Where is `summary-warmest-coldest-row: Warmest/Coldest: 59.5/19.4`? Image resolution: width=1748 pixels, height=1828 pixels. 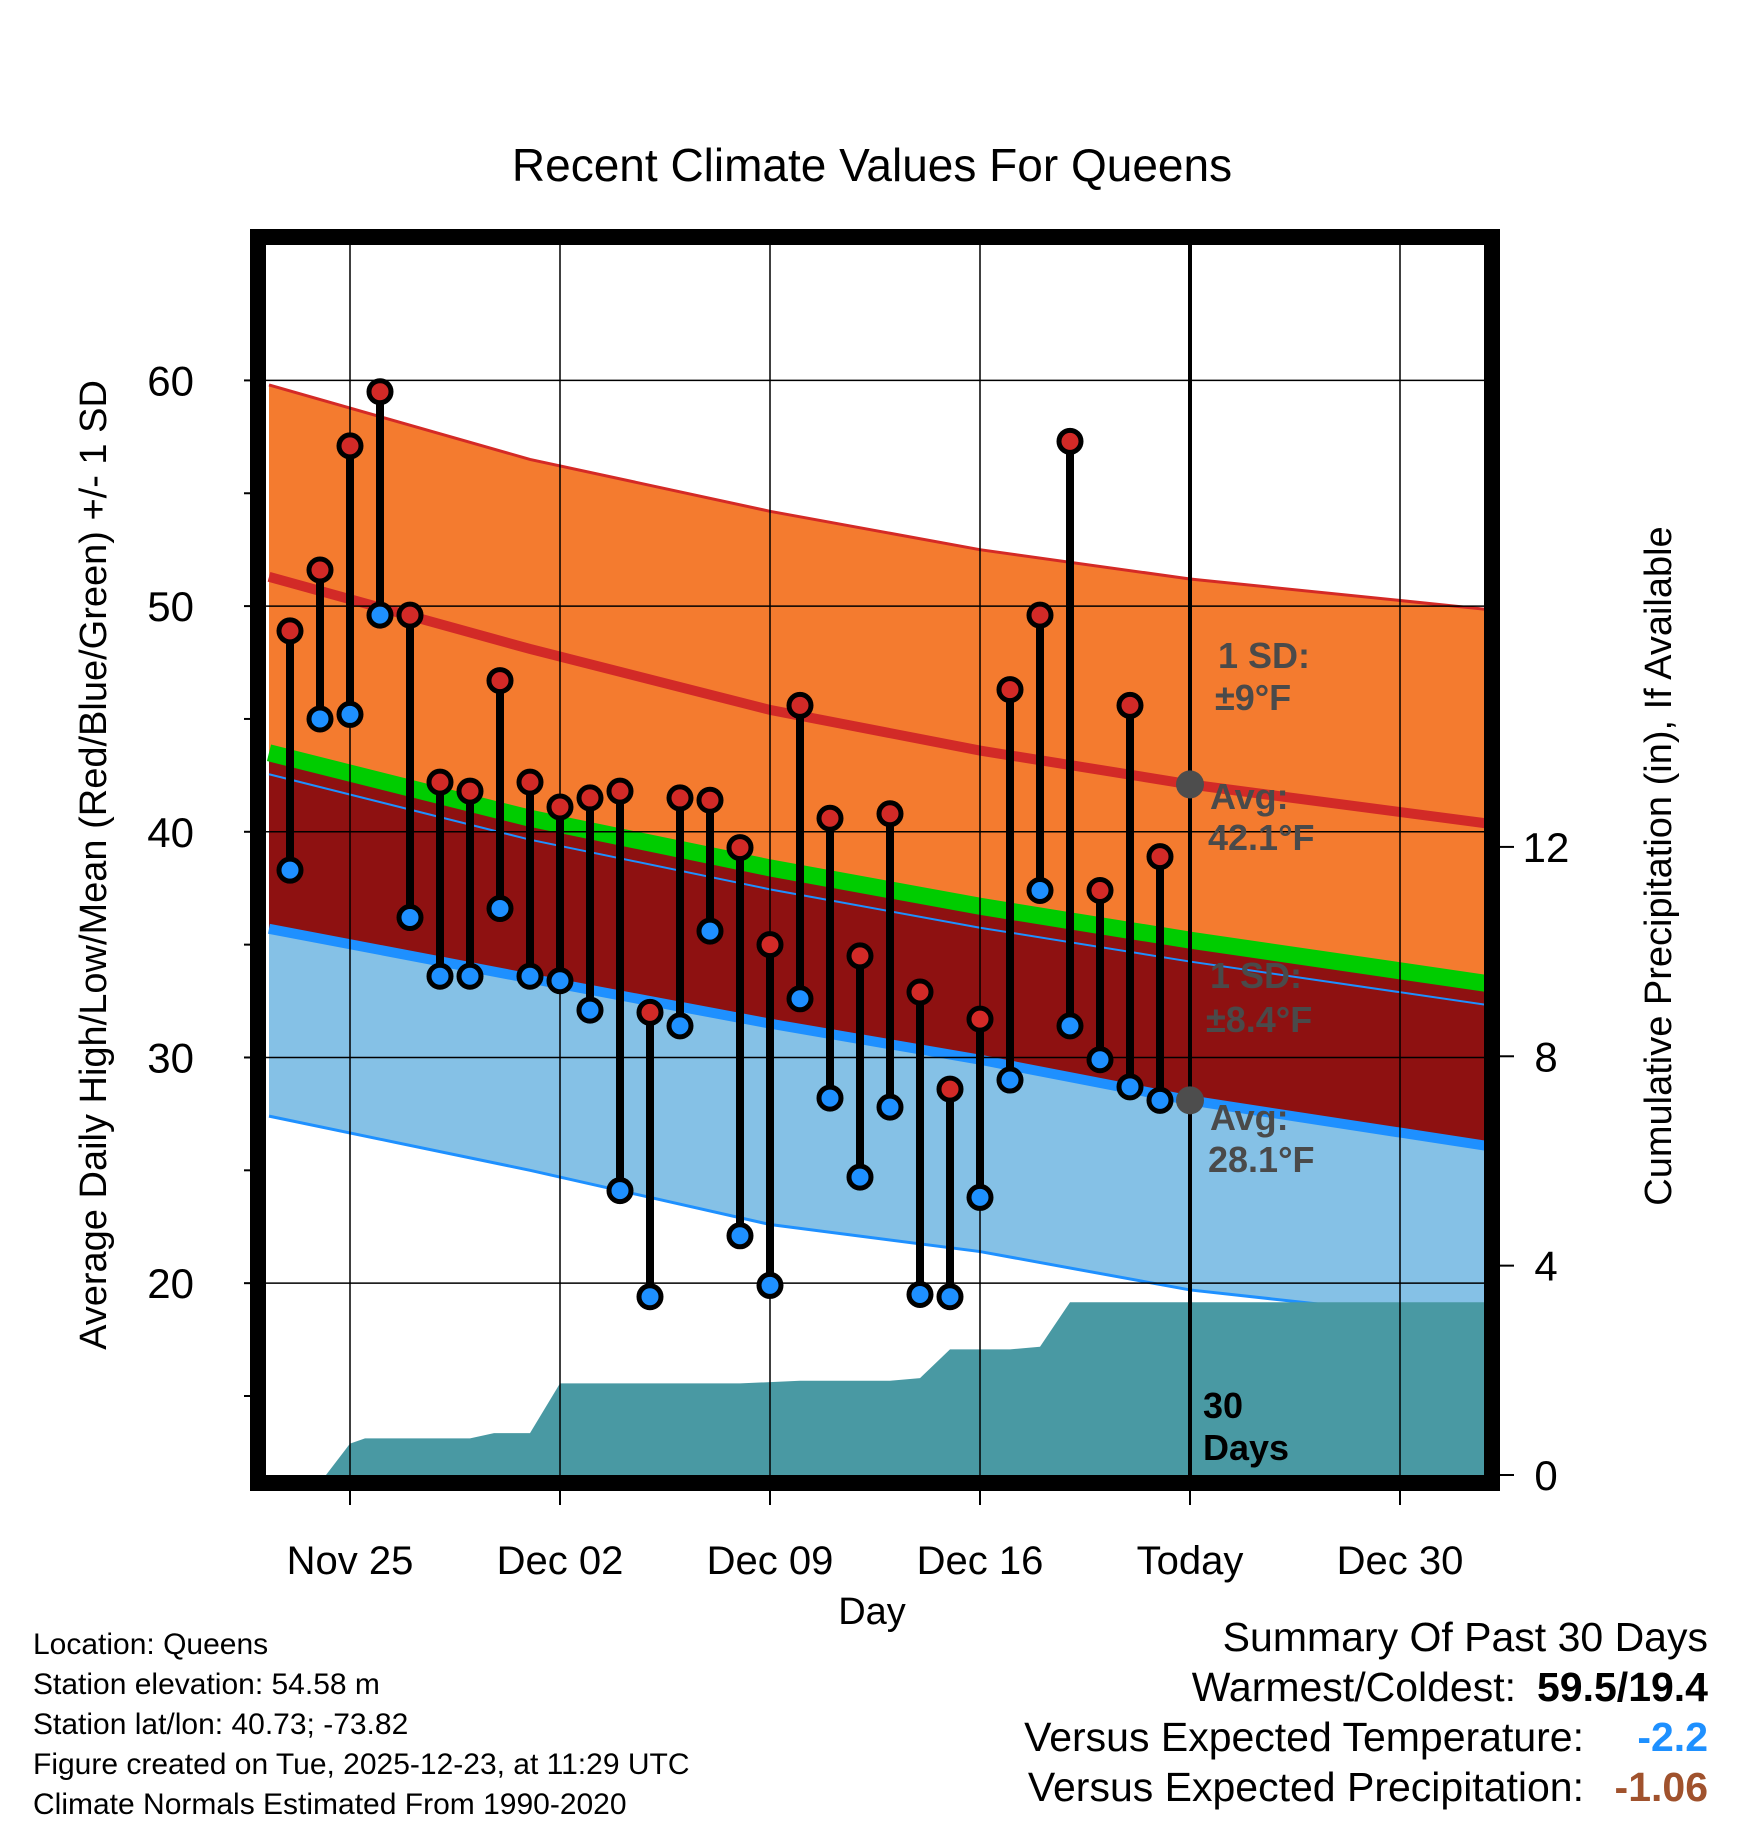
summary-warmest-coldest-row: Warmest/Coldest: 59.5/19.4 is located at coordinates (1366, 1687).